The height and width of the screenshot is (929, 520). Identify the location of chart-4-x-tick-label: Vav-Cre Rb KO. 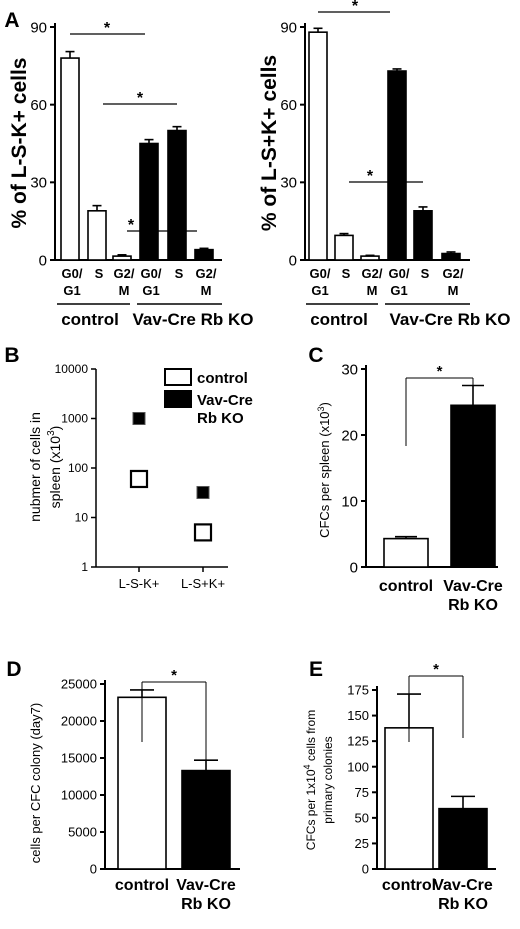
(206, 895).